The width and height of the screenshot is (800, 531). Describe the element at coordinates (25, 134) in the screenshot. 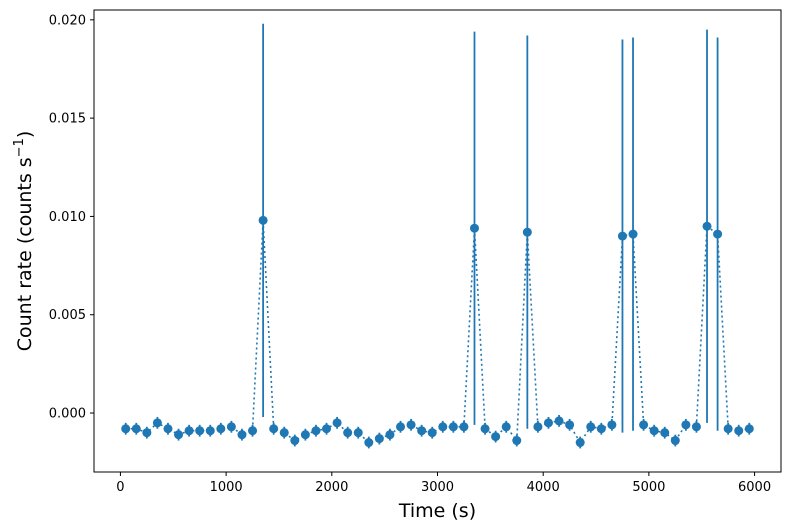

I see `y-axis-label-close: )` at that location.